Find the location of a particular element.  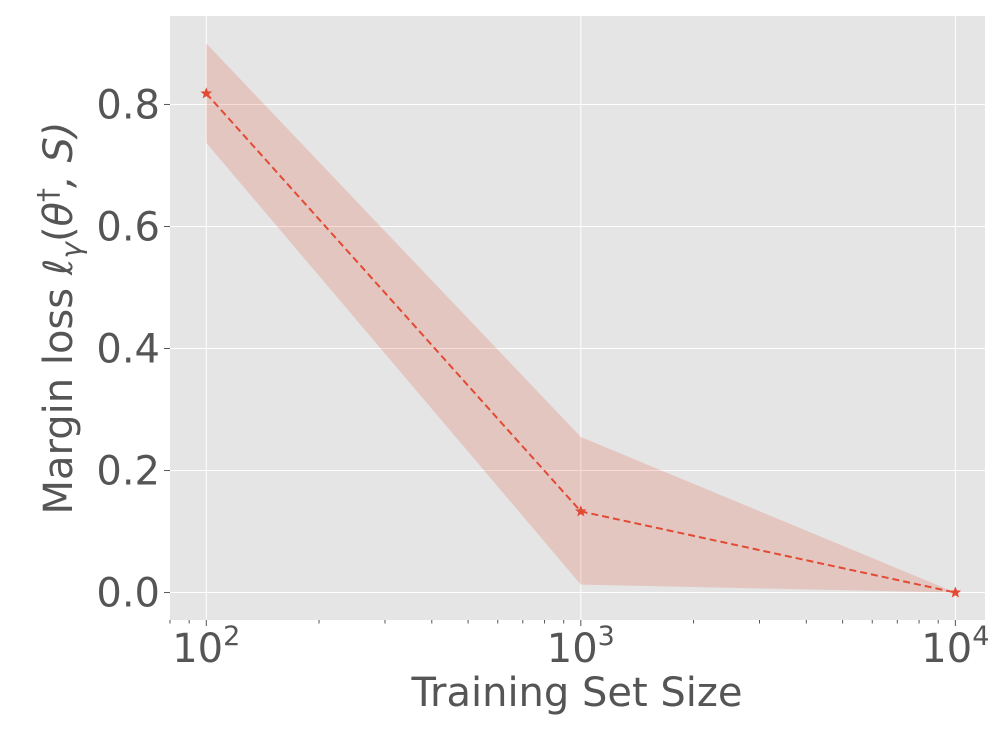

x-tick-labels: 10² 10³ 10⁴ is located at coordinates (580, 646).